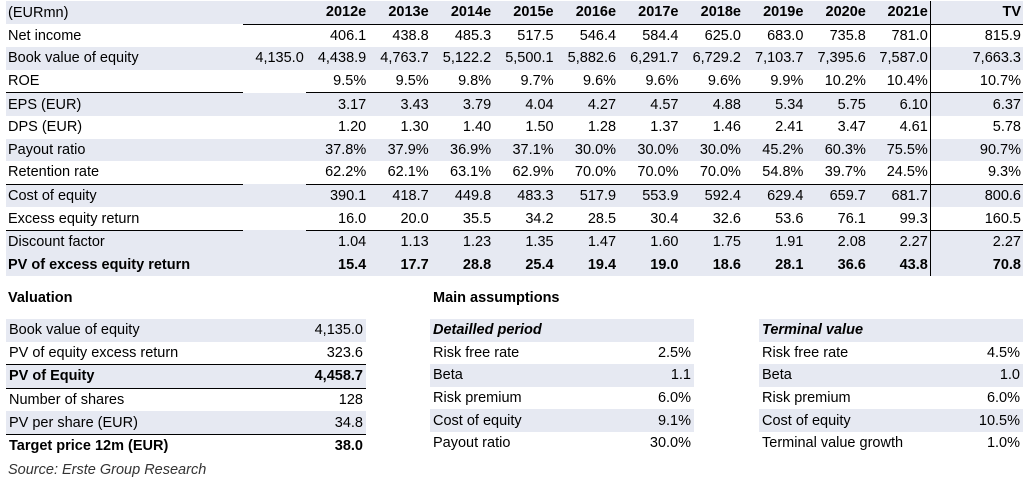 Image resolution: width=1024 pixels, height=483 pixels. What do you see at coordinates (410, 35) in the screenshot?
I see `year-value: 438.8` at bounding box center [410, 35].